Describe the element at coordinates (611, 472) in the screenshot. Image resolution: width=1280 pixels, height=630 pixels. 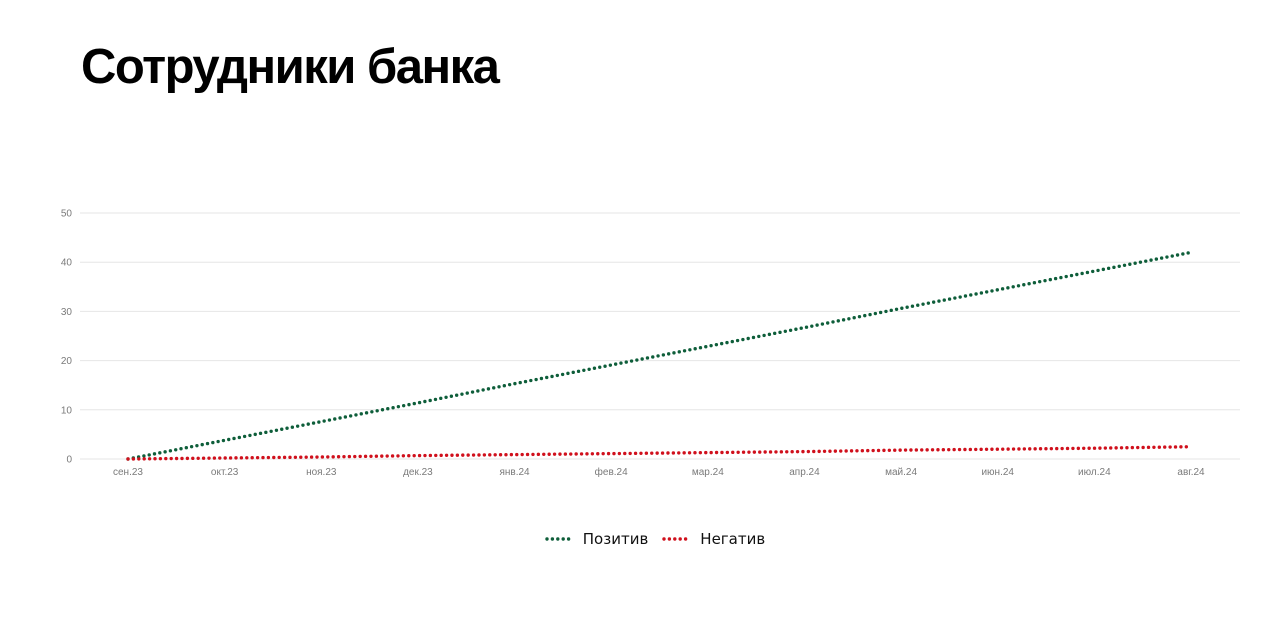
I see `x-tick-label: фев.24` at that location.